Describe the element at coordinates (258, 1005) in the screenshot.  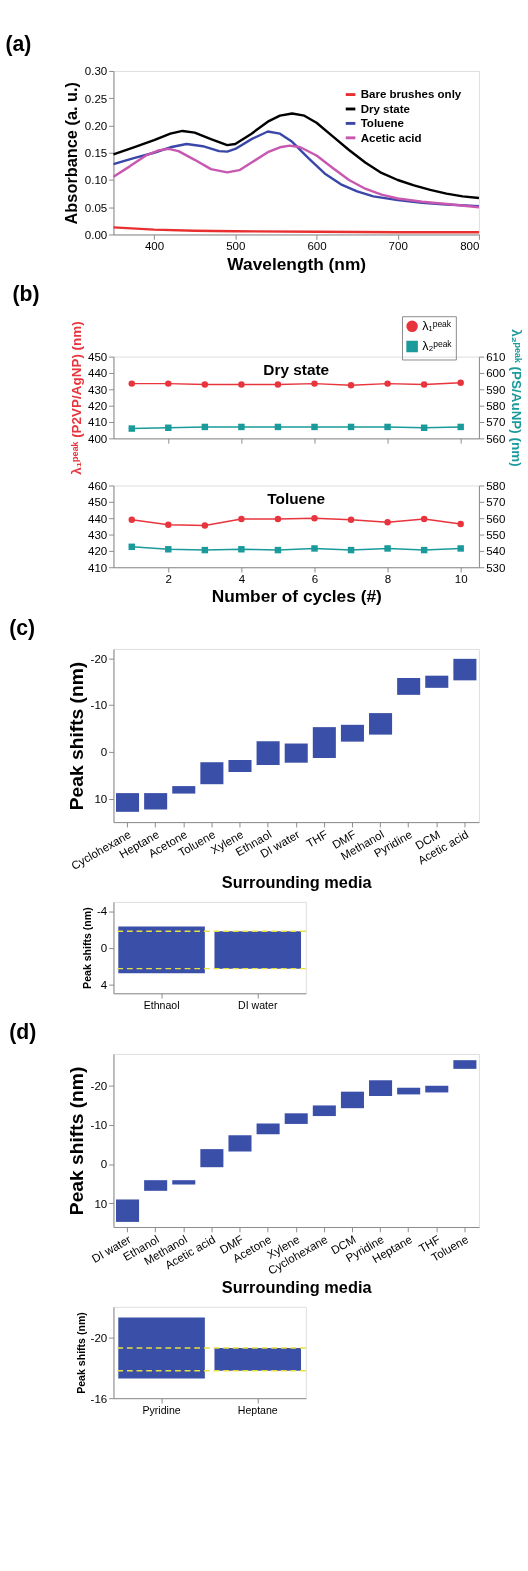
I see `x-tick-label: DI water` at that location.